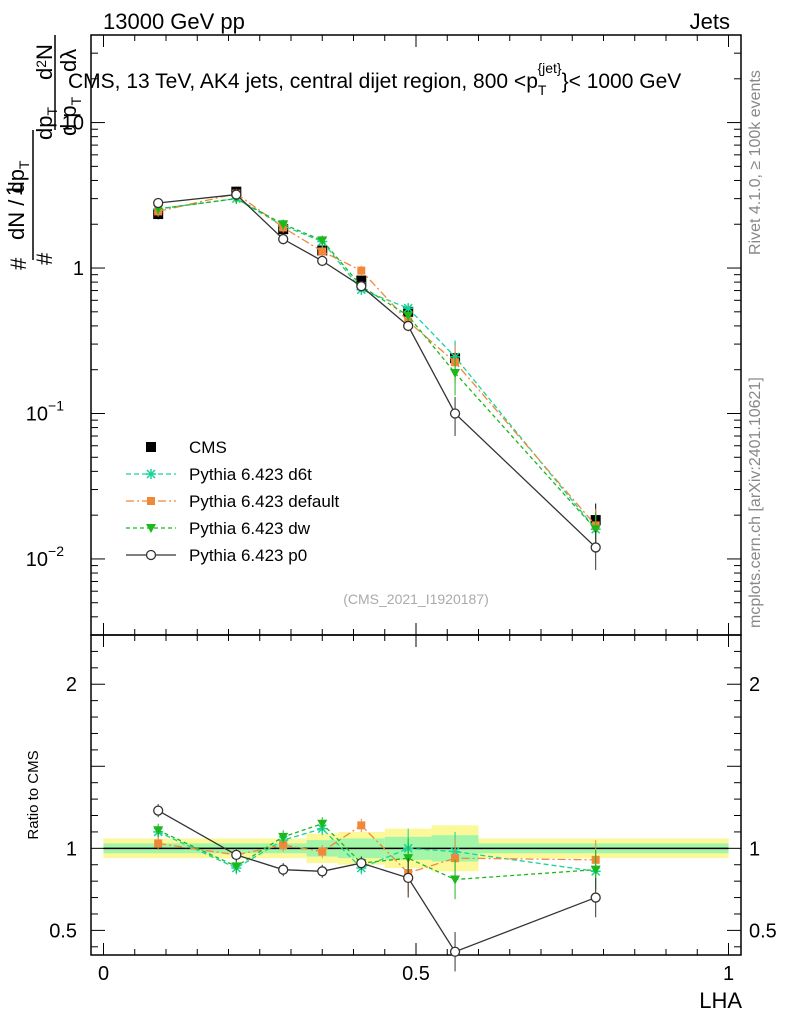  Describe the element at coordinates (755, 502) in the screenshot. I see `mcplots-label: mcplots.cern.ch [arXiv:2401.10621]` at that location.